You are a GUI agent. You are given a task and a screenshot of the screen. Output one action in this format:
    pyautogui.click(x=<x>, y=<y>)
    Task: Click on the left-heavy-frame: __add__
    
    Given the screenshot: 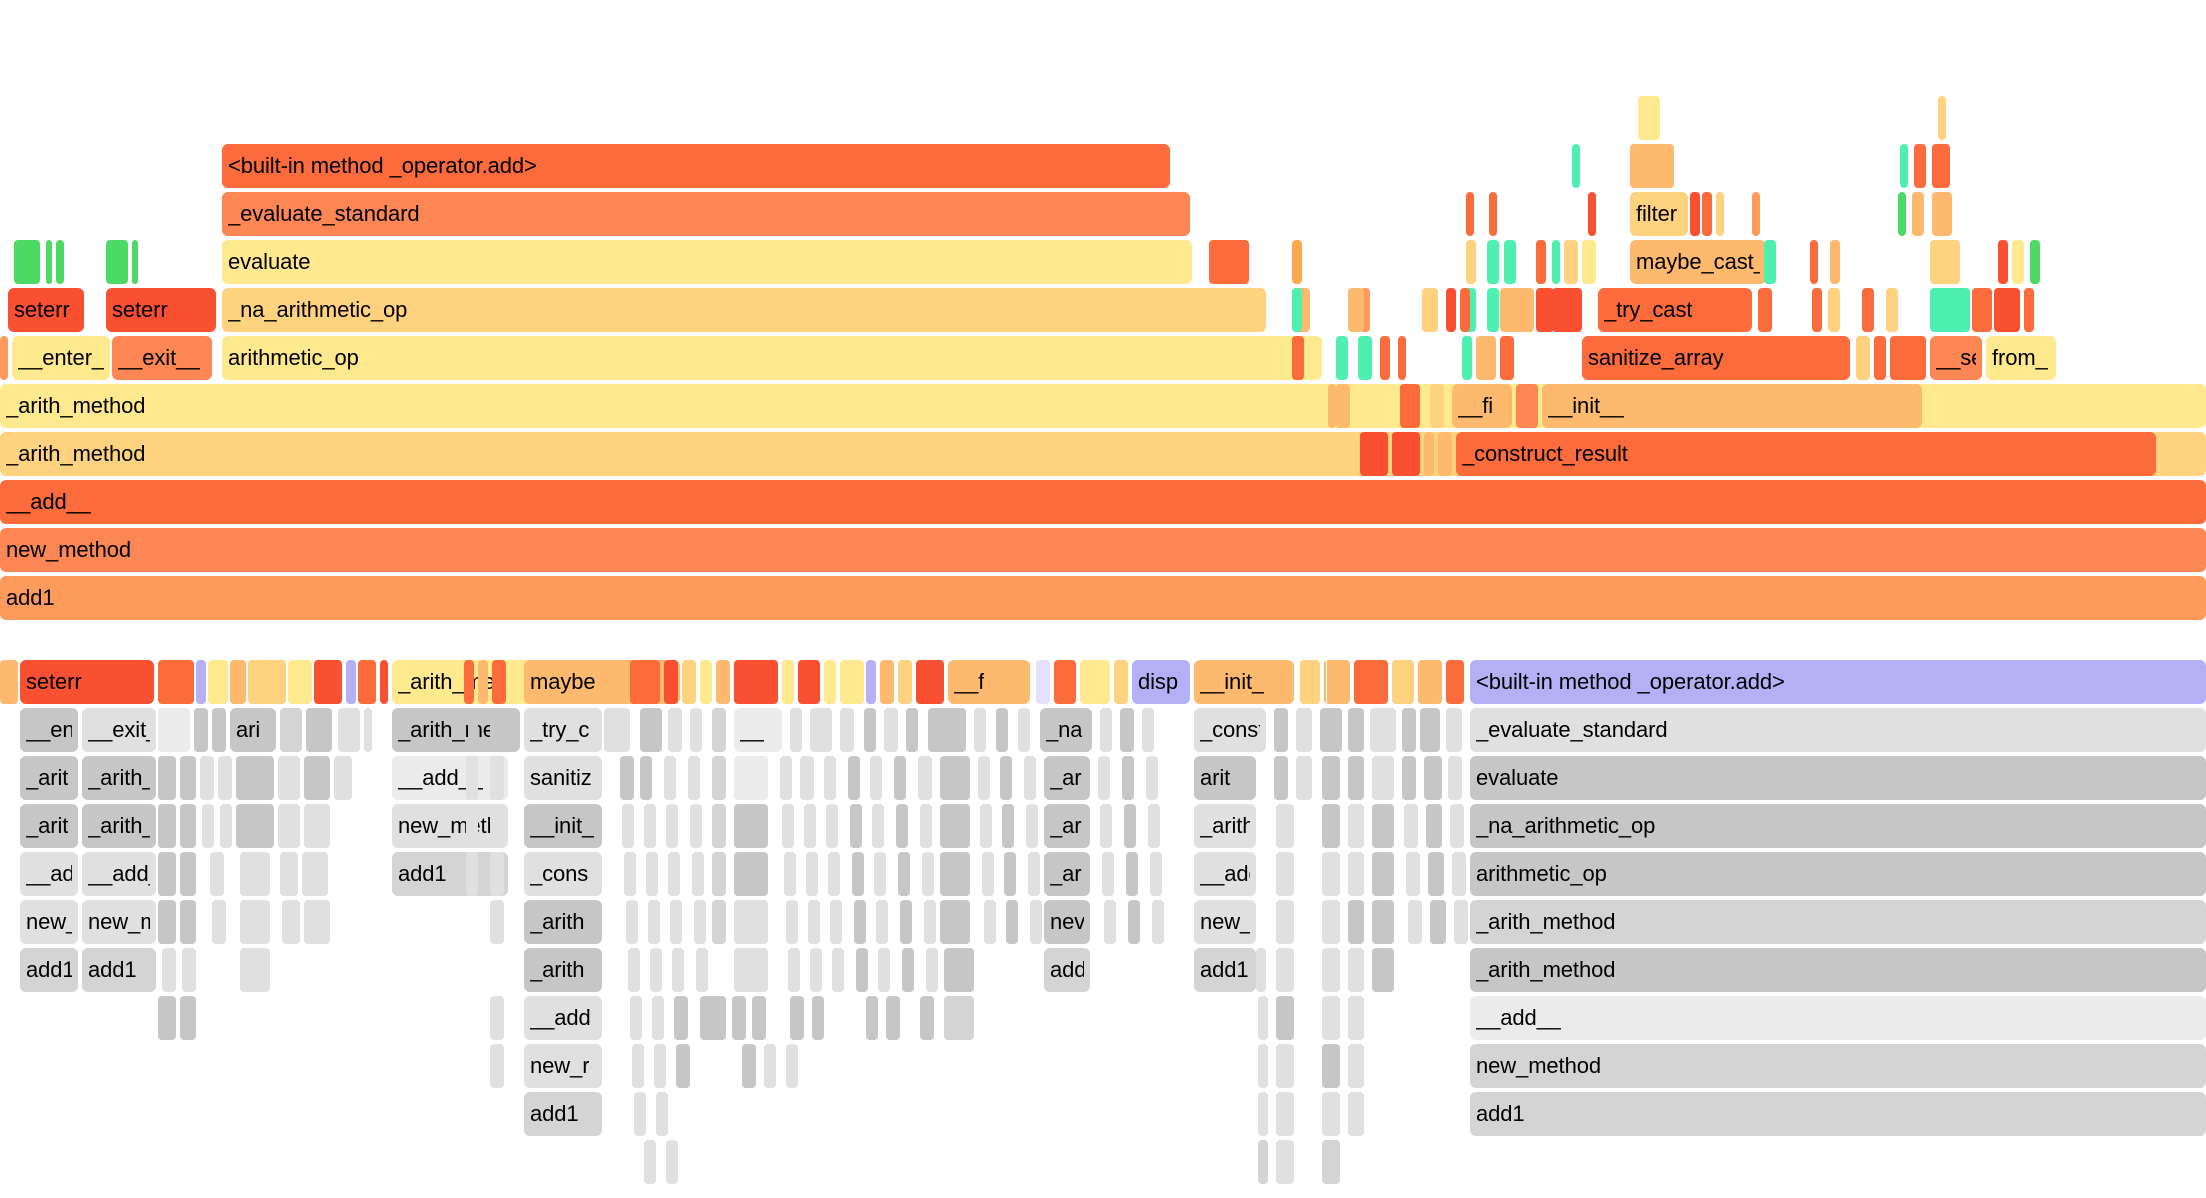 What is the action you would take?
    pyautogui.click(x=1838, y=1018)
    